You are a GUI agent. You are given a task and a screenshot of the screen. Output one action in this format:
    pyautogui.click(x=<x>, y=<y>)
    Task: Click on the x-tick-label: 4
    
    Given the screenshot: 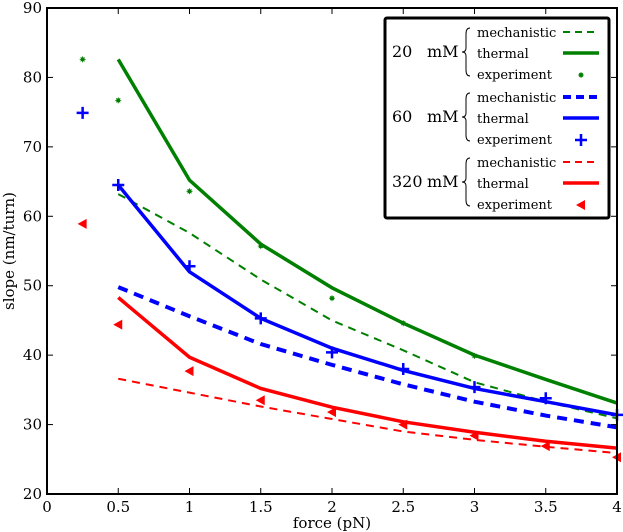 What is the action you would take?
    pyautogui.click(x=617, y=507)
    